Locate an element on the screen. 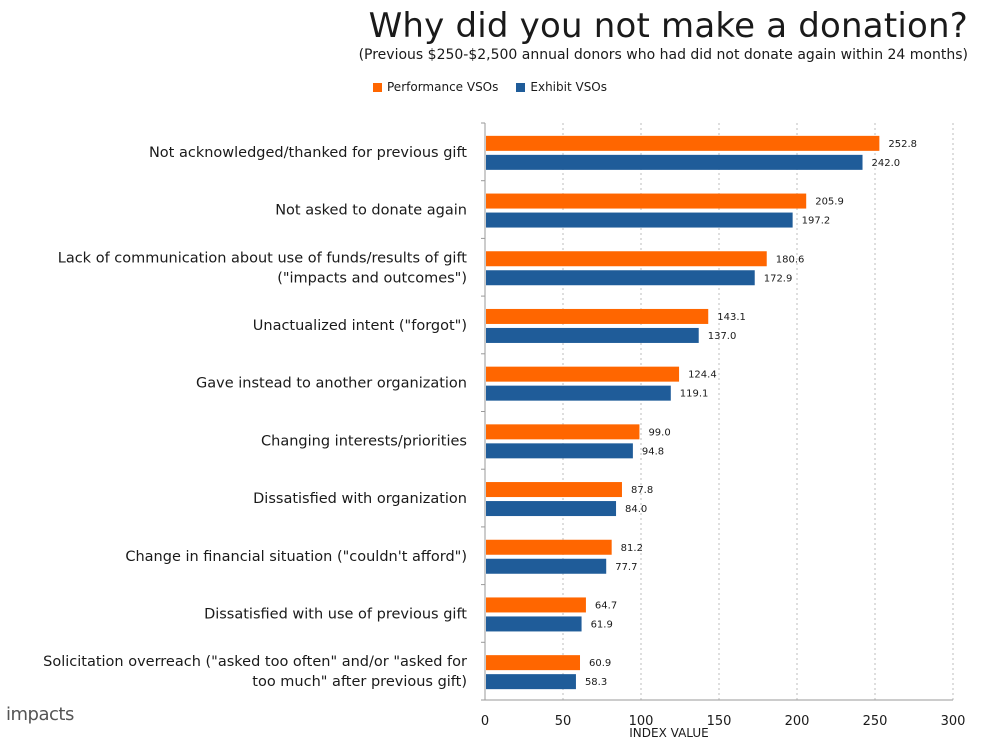 The width and height of the screenshot is (982, 737). data-label: 77.7 is located at coordinates (626, 567).